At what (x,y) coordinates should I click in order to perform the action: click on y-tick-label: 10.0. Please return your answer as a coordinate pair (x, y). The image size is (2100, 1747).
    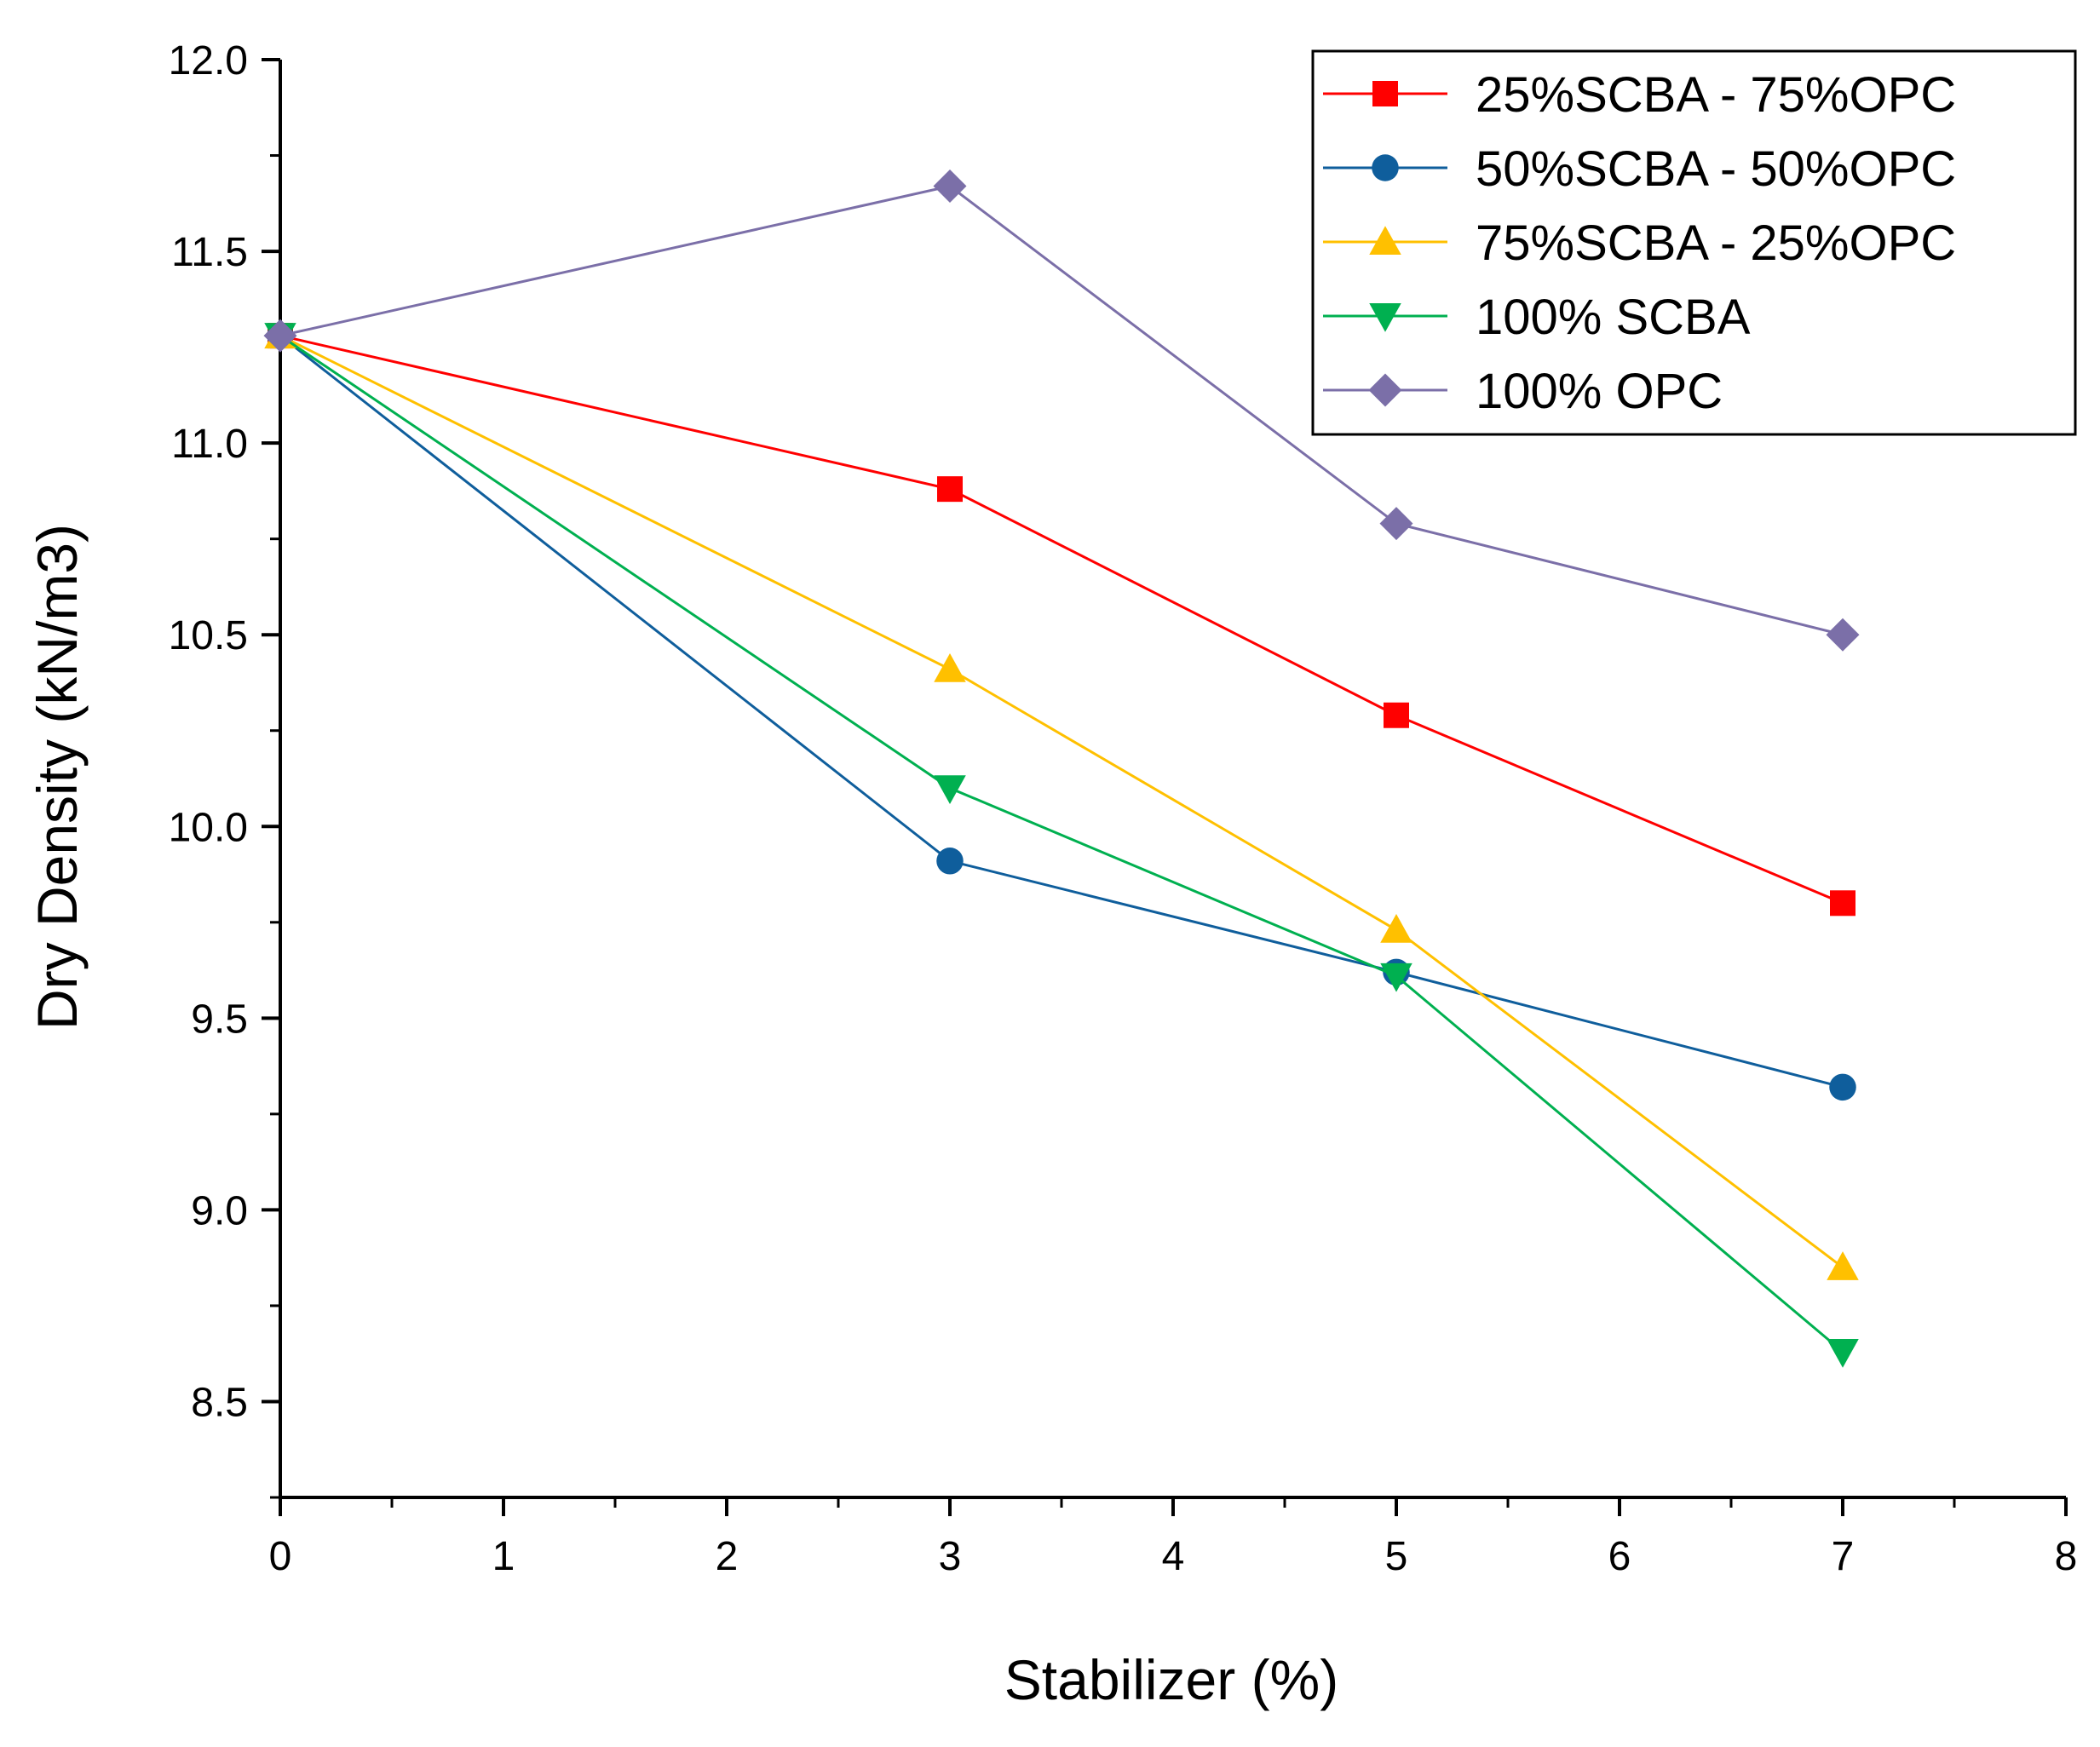
    Looking at the image, I should click on (209, 827).